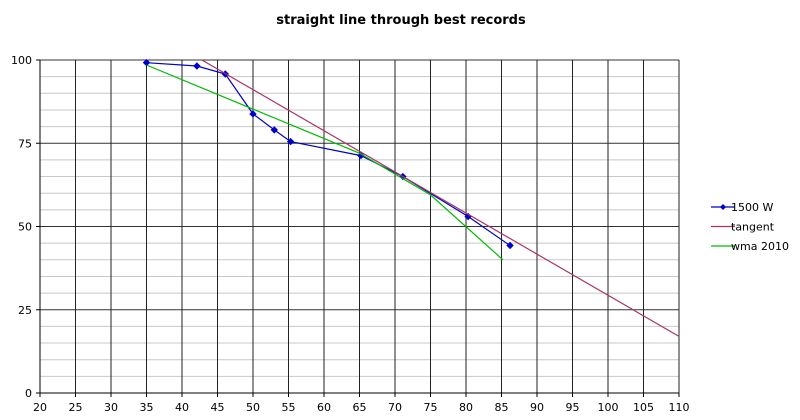 This screenshot has height=420, width=800. I want to click on x-tick-label: 20, so click(40, 407).